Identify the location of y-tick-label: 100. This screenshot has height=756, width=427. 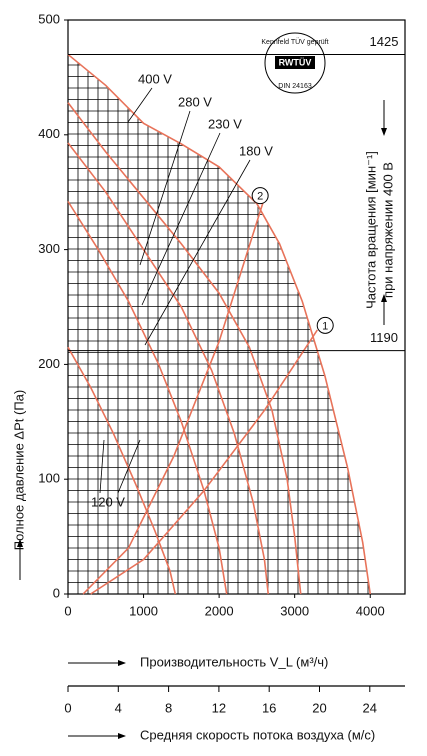
(49, 478).